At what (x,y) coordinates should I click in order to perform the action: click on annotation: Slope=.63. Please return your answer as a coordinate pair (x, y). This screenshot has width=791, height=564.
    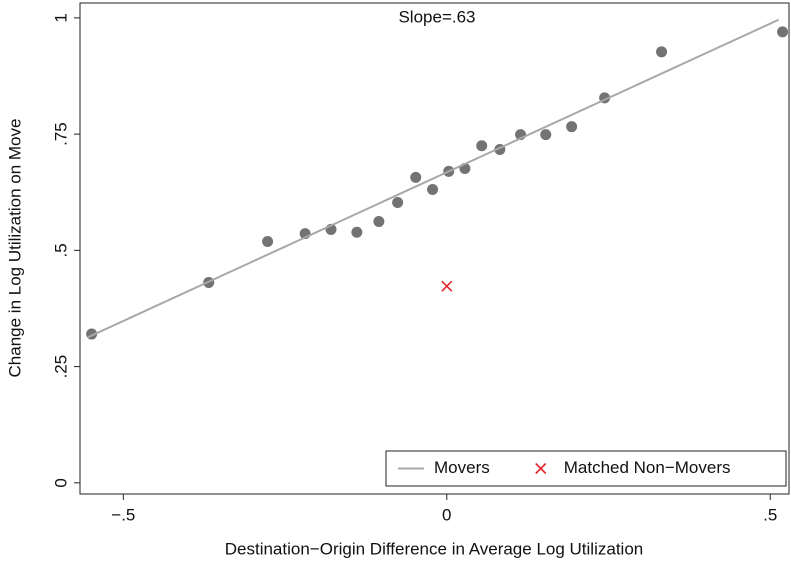
    Looking at the image, I should click on (436, 16).